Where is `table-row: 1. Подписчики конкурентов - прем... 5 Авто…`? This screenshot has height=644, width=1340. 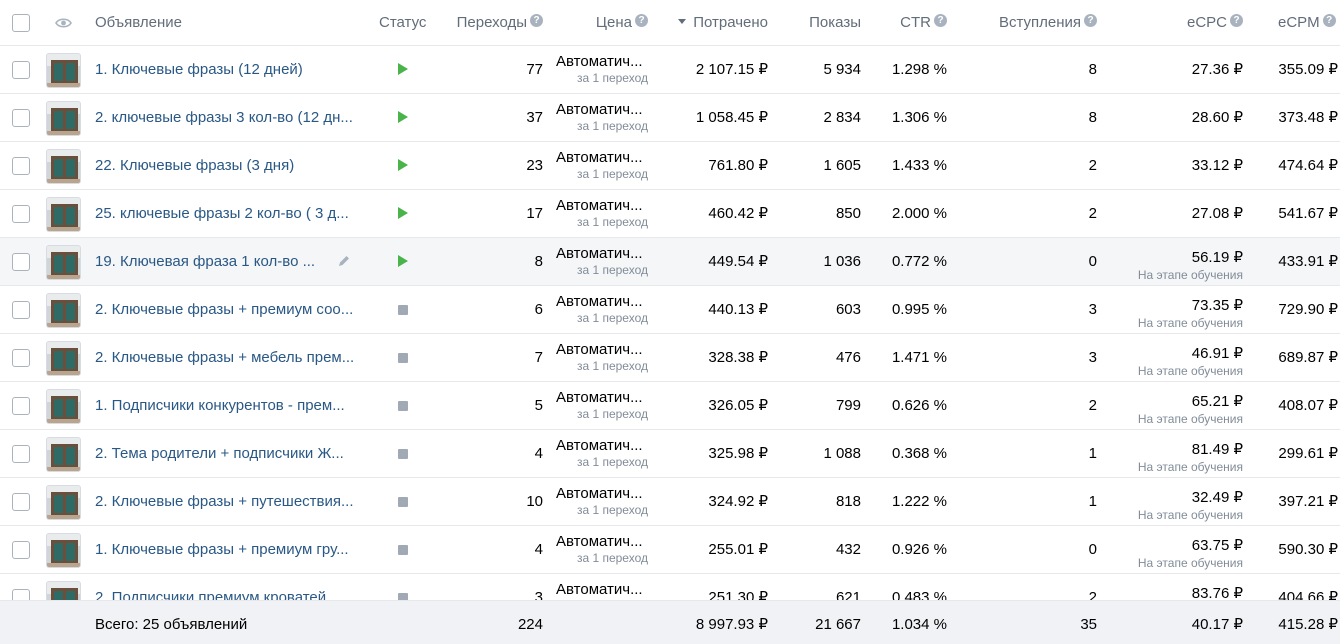 table-row: 1. Подписчики конкурентов - прем... 5 Авто… is located at coordinates (670, 406).